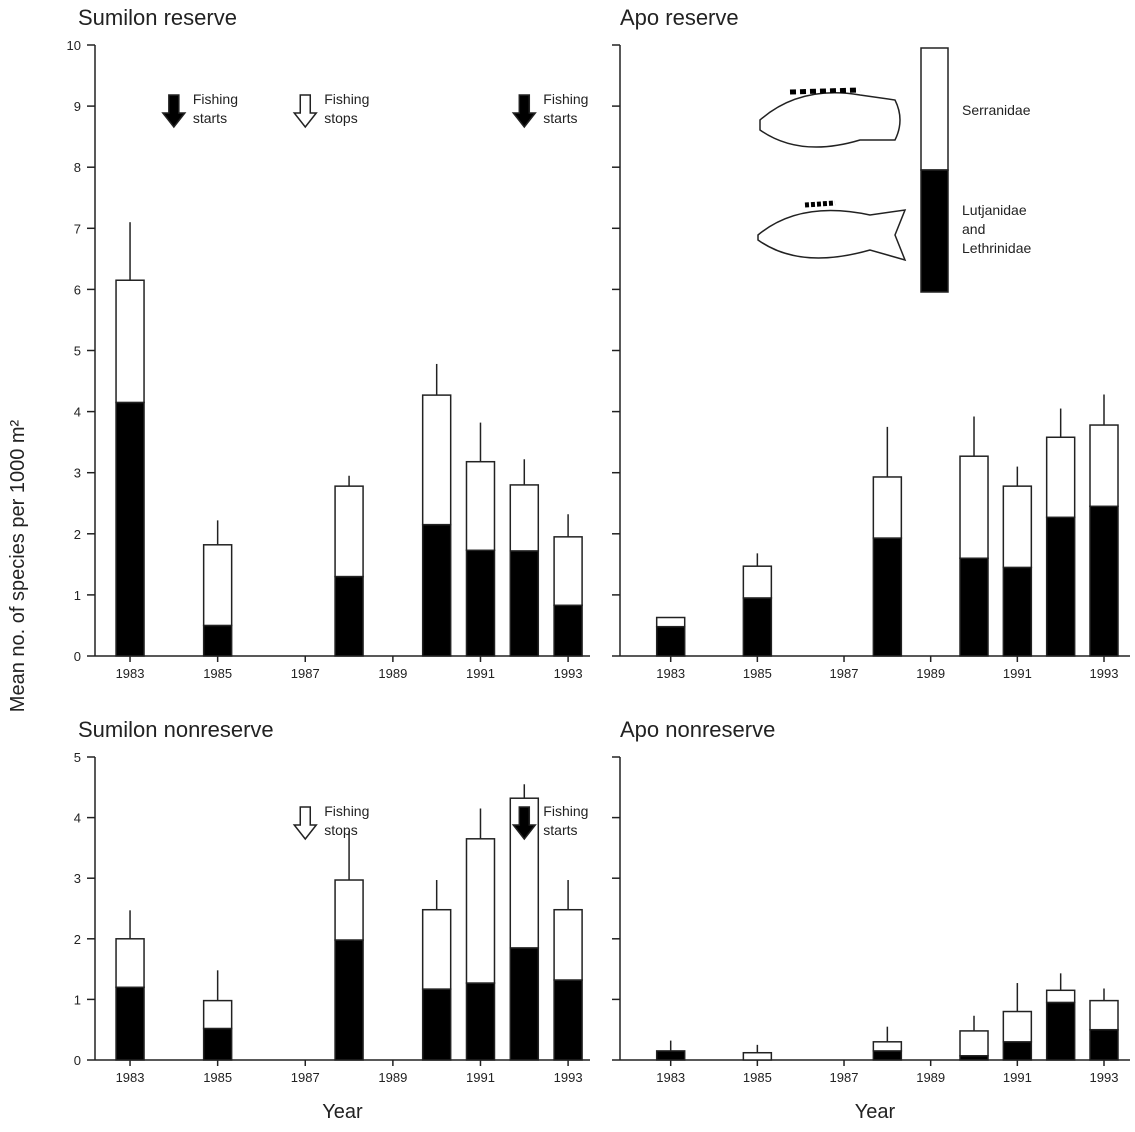 The height and width of the screenshot is (1132, 1135). What do you see at coordinates (996, 110) in the screenshot?
I see `legend-label: Serranidae` at bounding box center [996, 110].